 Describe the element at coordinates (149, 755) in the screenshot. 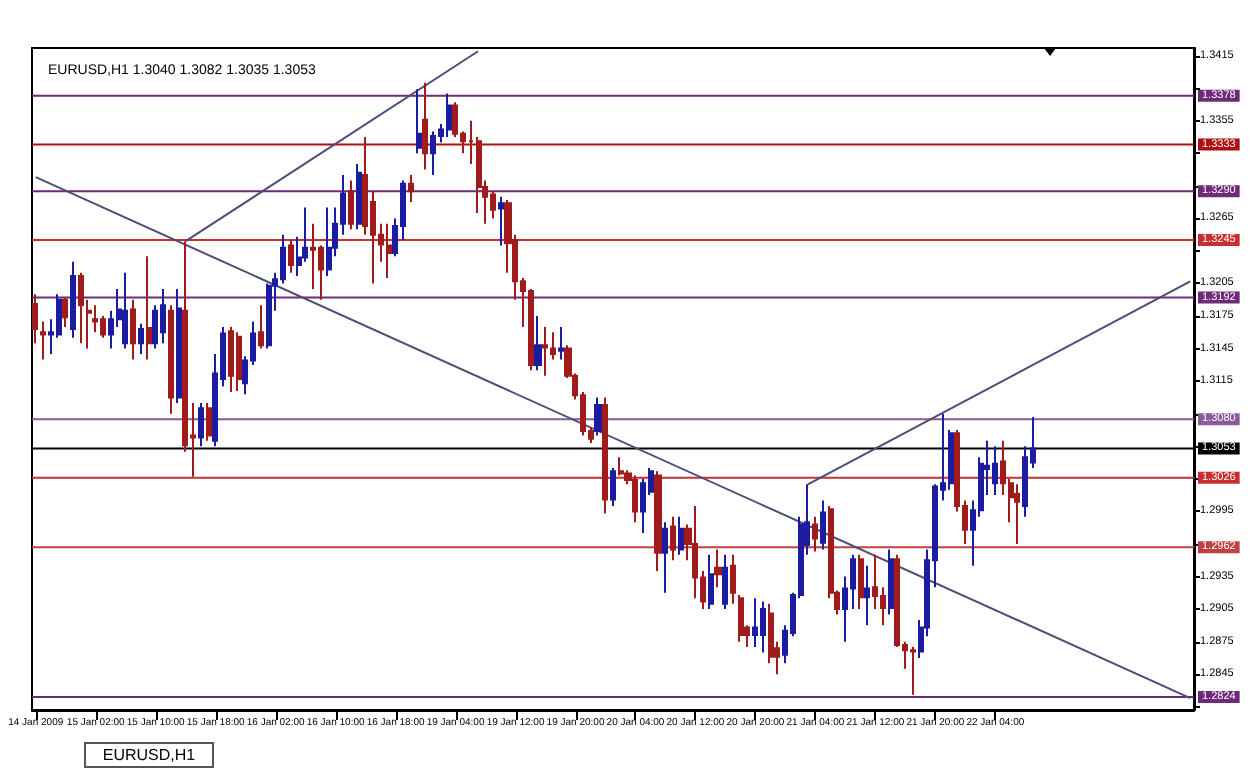

I see `text: EURUSD,H1` at that location.